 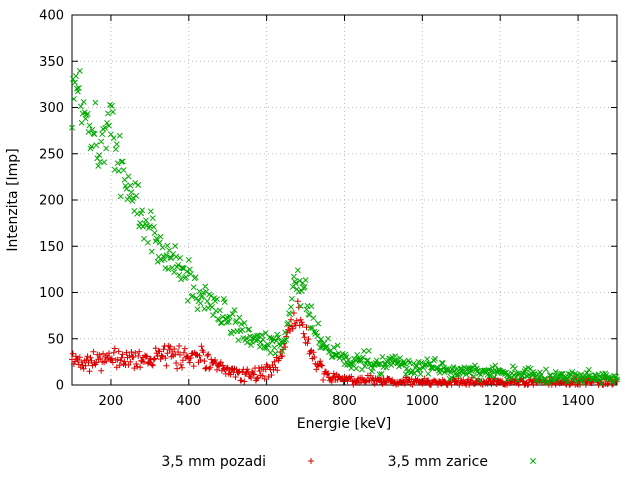 I want to click on legend-marker-zarice, so click(x=533, y=461).